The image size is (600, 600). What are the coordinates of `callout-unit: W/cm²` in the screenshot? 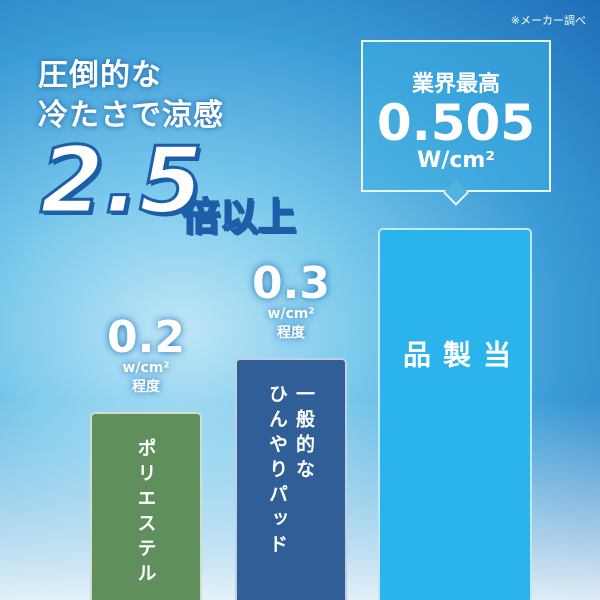 It's located at (456, 160).